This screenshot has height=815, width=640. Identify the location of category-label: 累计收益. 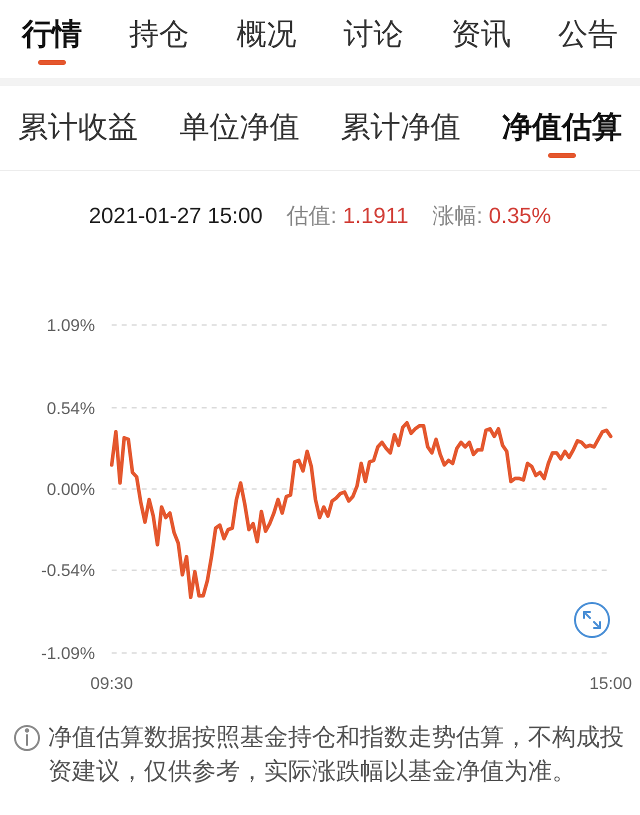
(78, 128).